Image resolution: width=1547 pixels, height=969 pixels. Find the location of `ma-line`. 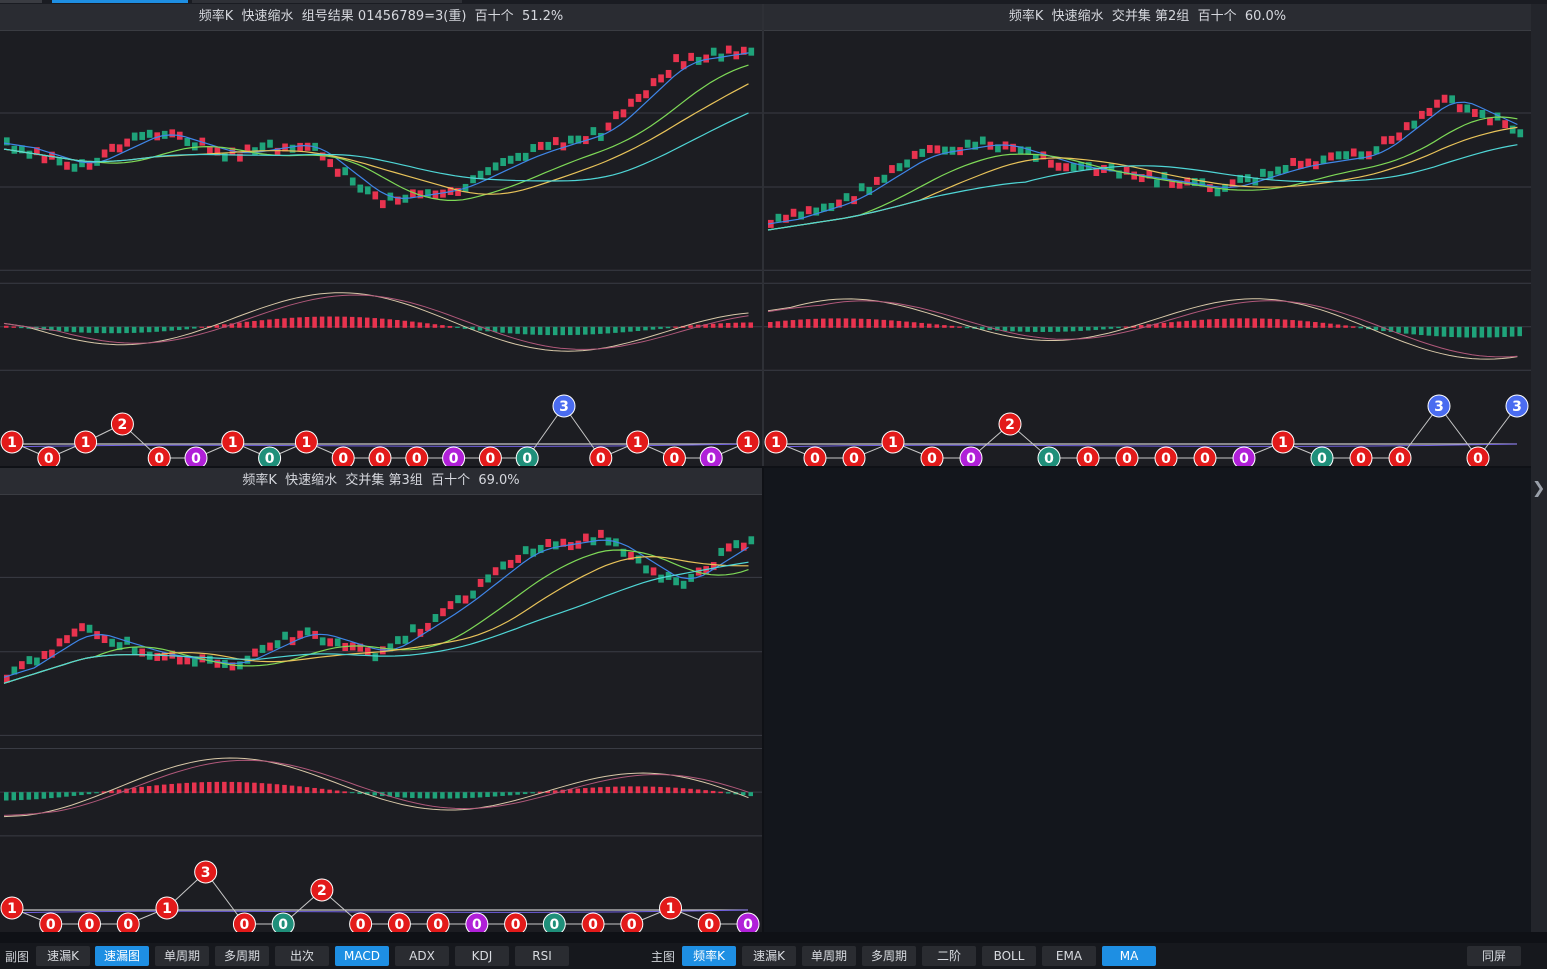

ma-line is located at coordinates (376, 619).